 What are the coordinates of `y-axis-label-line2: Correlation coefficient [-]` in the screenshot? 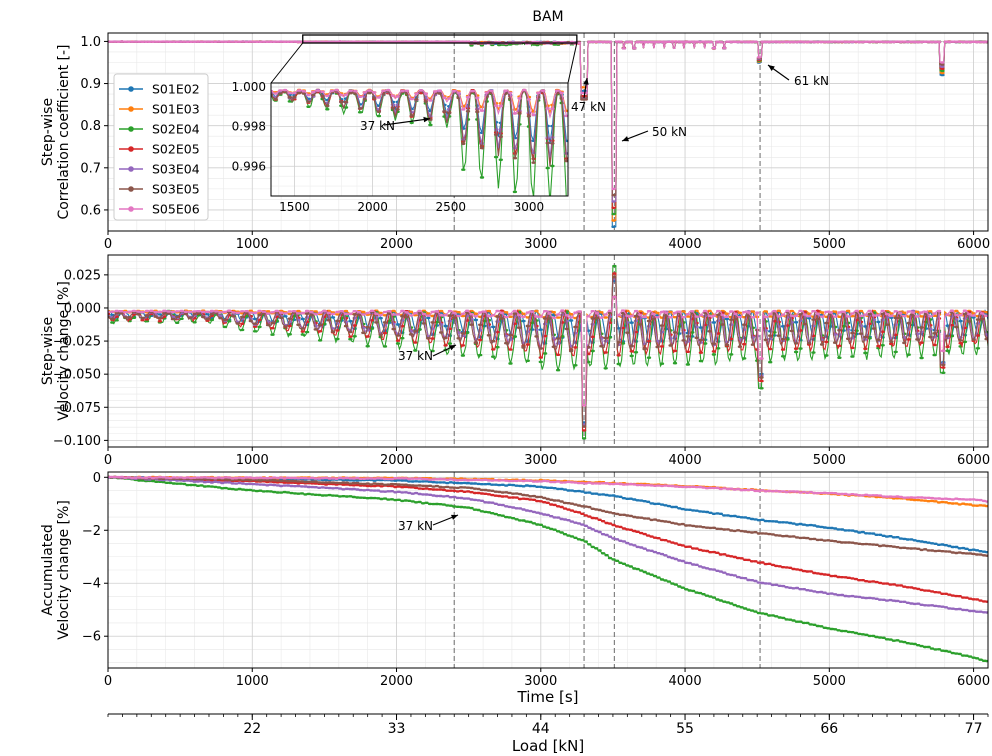 It's located at (64, 131).